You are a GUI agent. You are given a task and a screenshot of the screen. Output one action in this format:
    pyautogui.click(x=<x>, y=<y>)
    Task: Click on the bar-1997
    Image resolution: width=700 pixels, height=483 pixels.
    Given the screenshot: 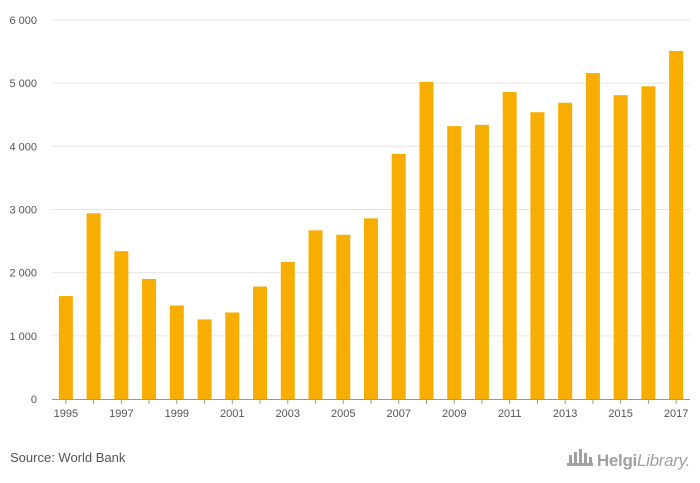 What is the action you would take?
    pyautogui.click(x=121, y=325)
    